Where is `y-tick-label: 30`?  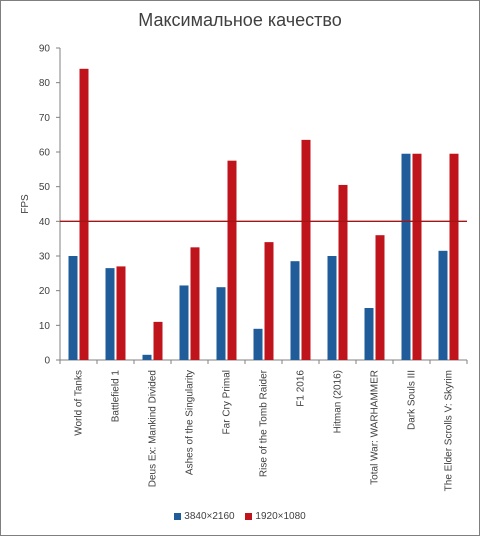
y-tick-label: 30 is located at coordinates (45, 257).